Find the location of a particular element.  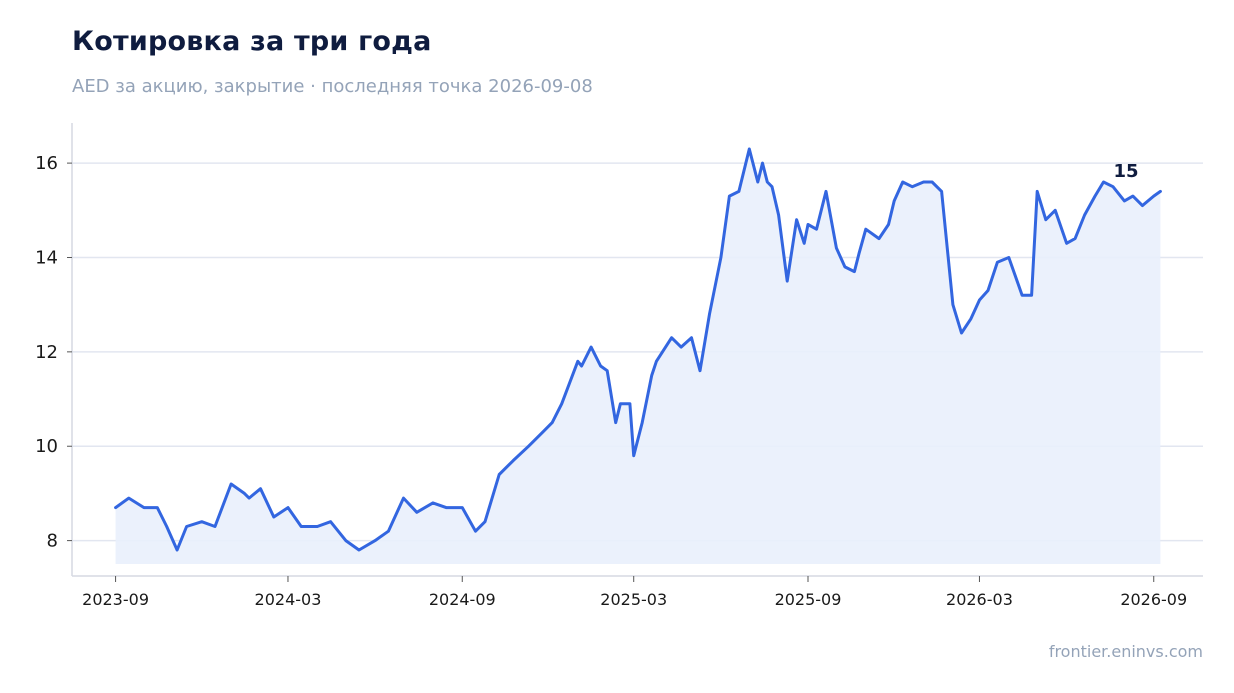

x-tick-label: 2024-03 is located at coordinates (288, 599).